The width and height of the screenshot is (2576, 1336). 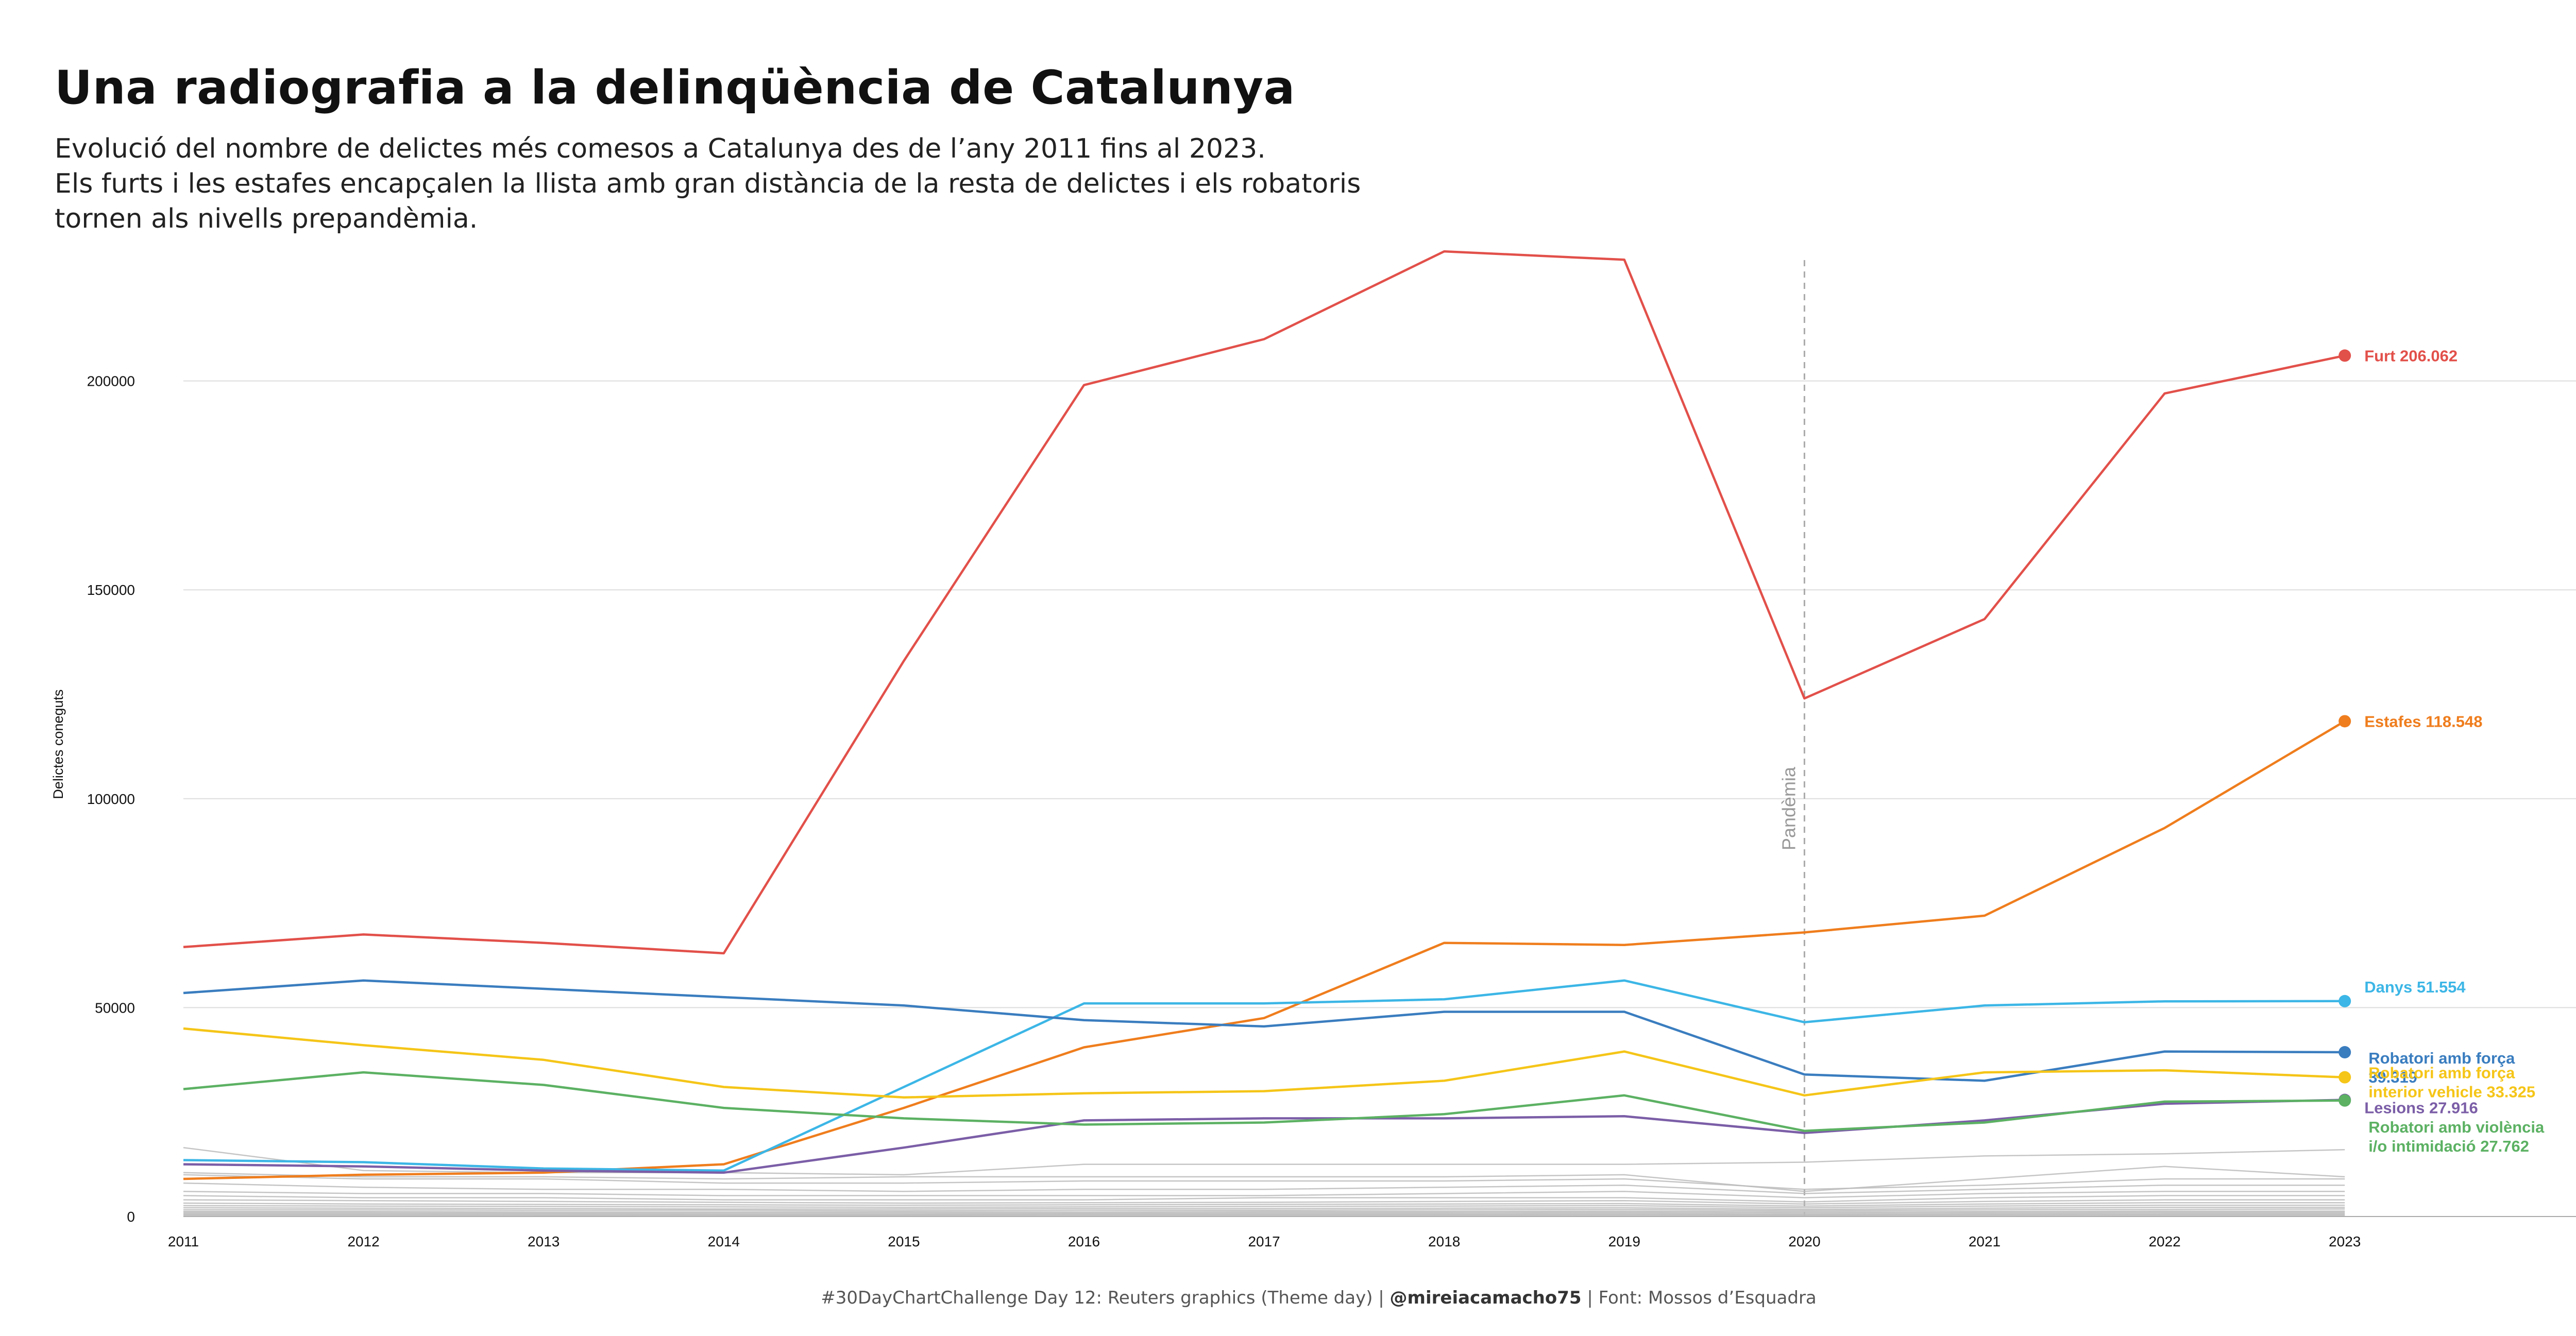 I want to click on series-label-line: Furt 206.062, so click(x=2411, y=356).